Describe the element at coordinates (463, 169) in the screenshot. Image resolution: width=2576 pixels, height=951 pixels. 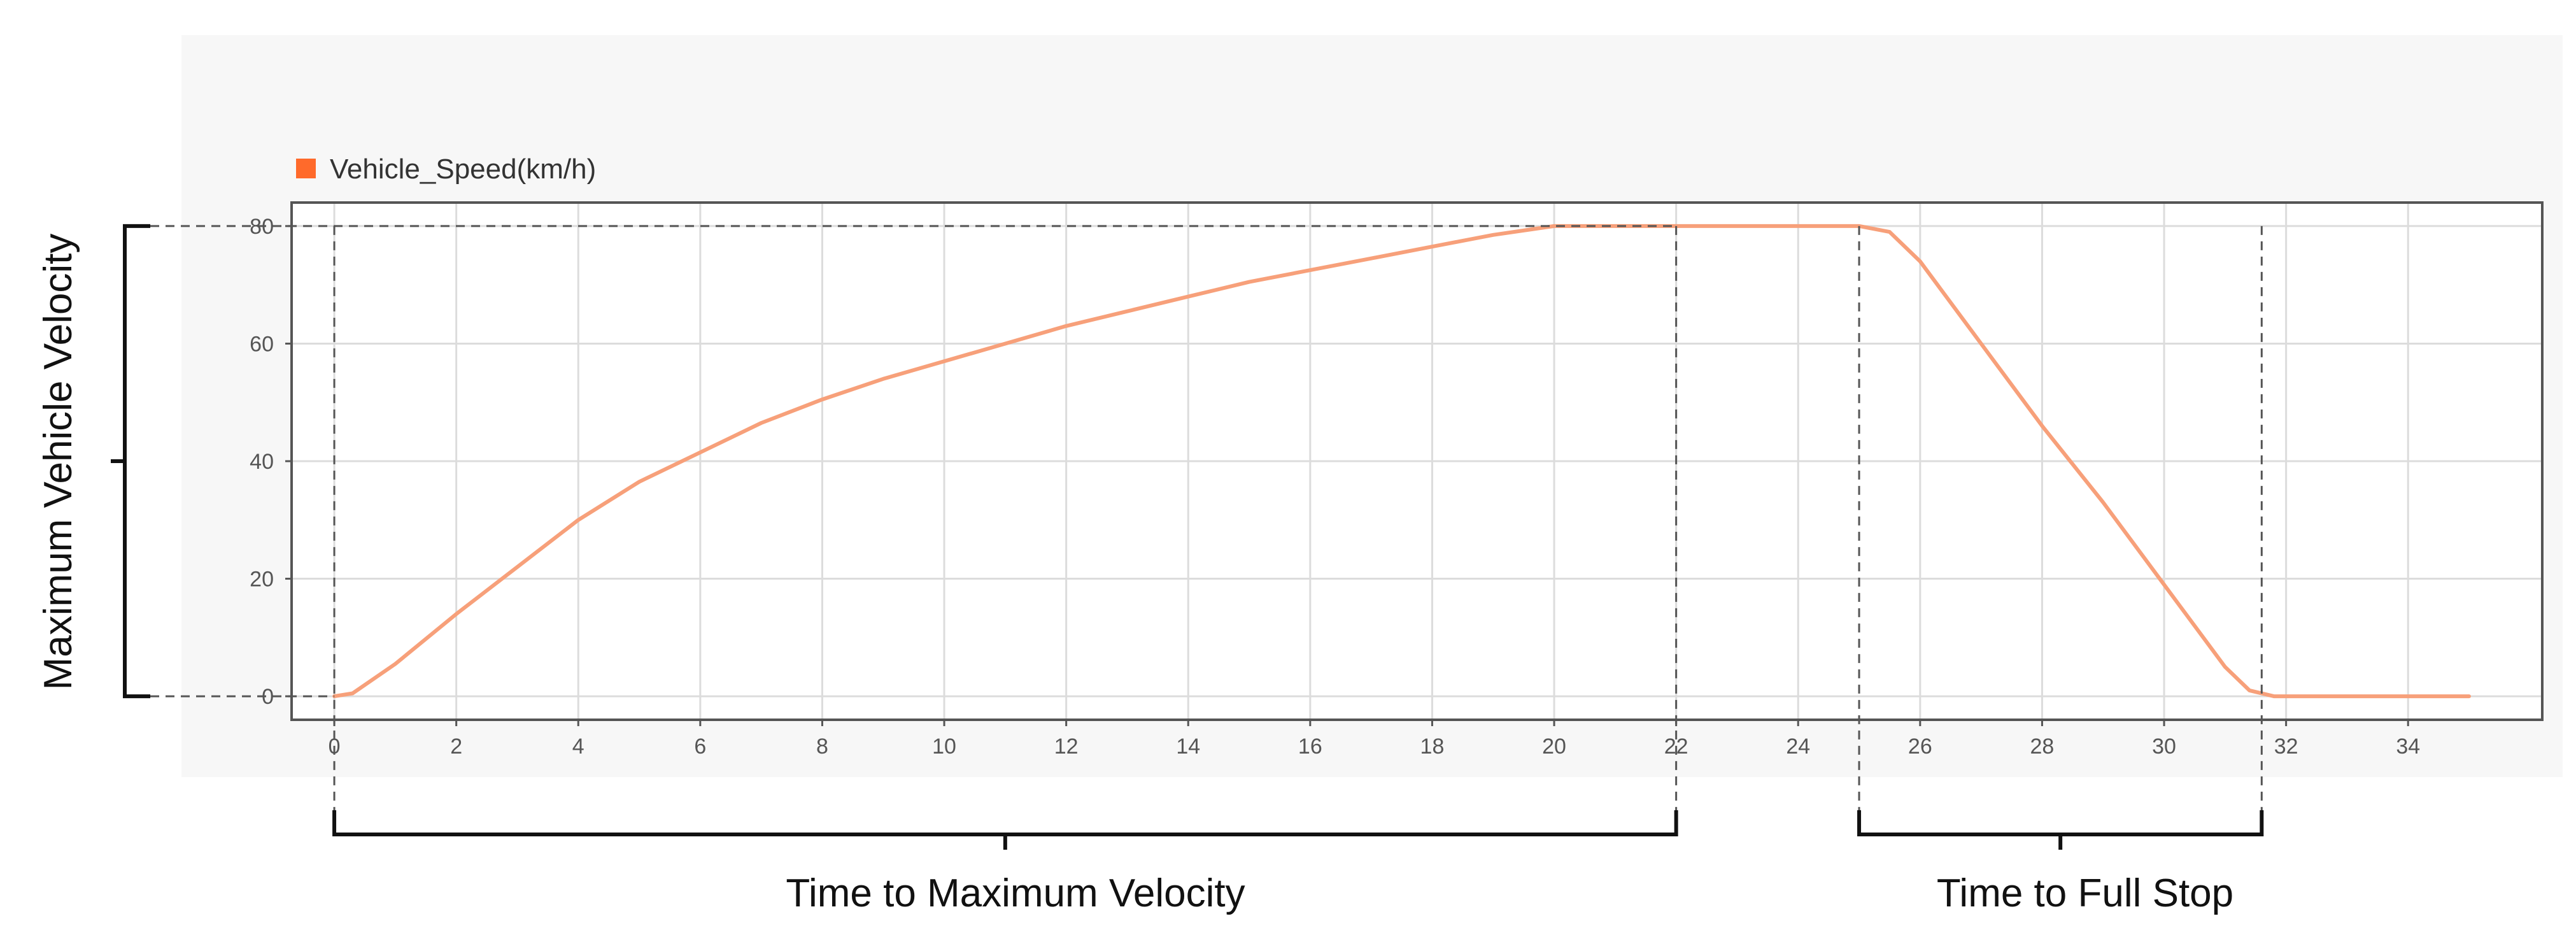
I see `legend-label: Vehicle_Speed(km/h)` at that location.